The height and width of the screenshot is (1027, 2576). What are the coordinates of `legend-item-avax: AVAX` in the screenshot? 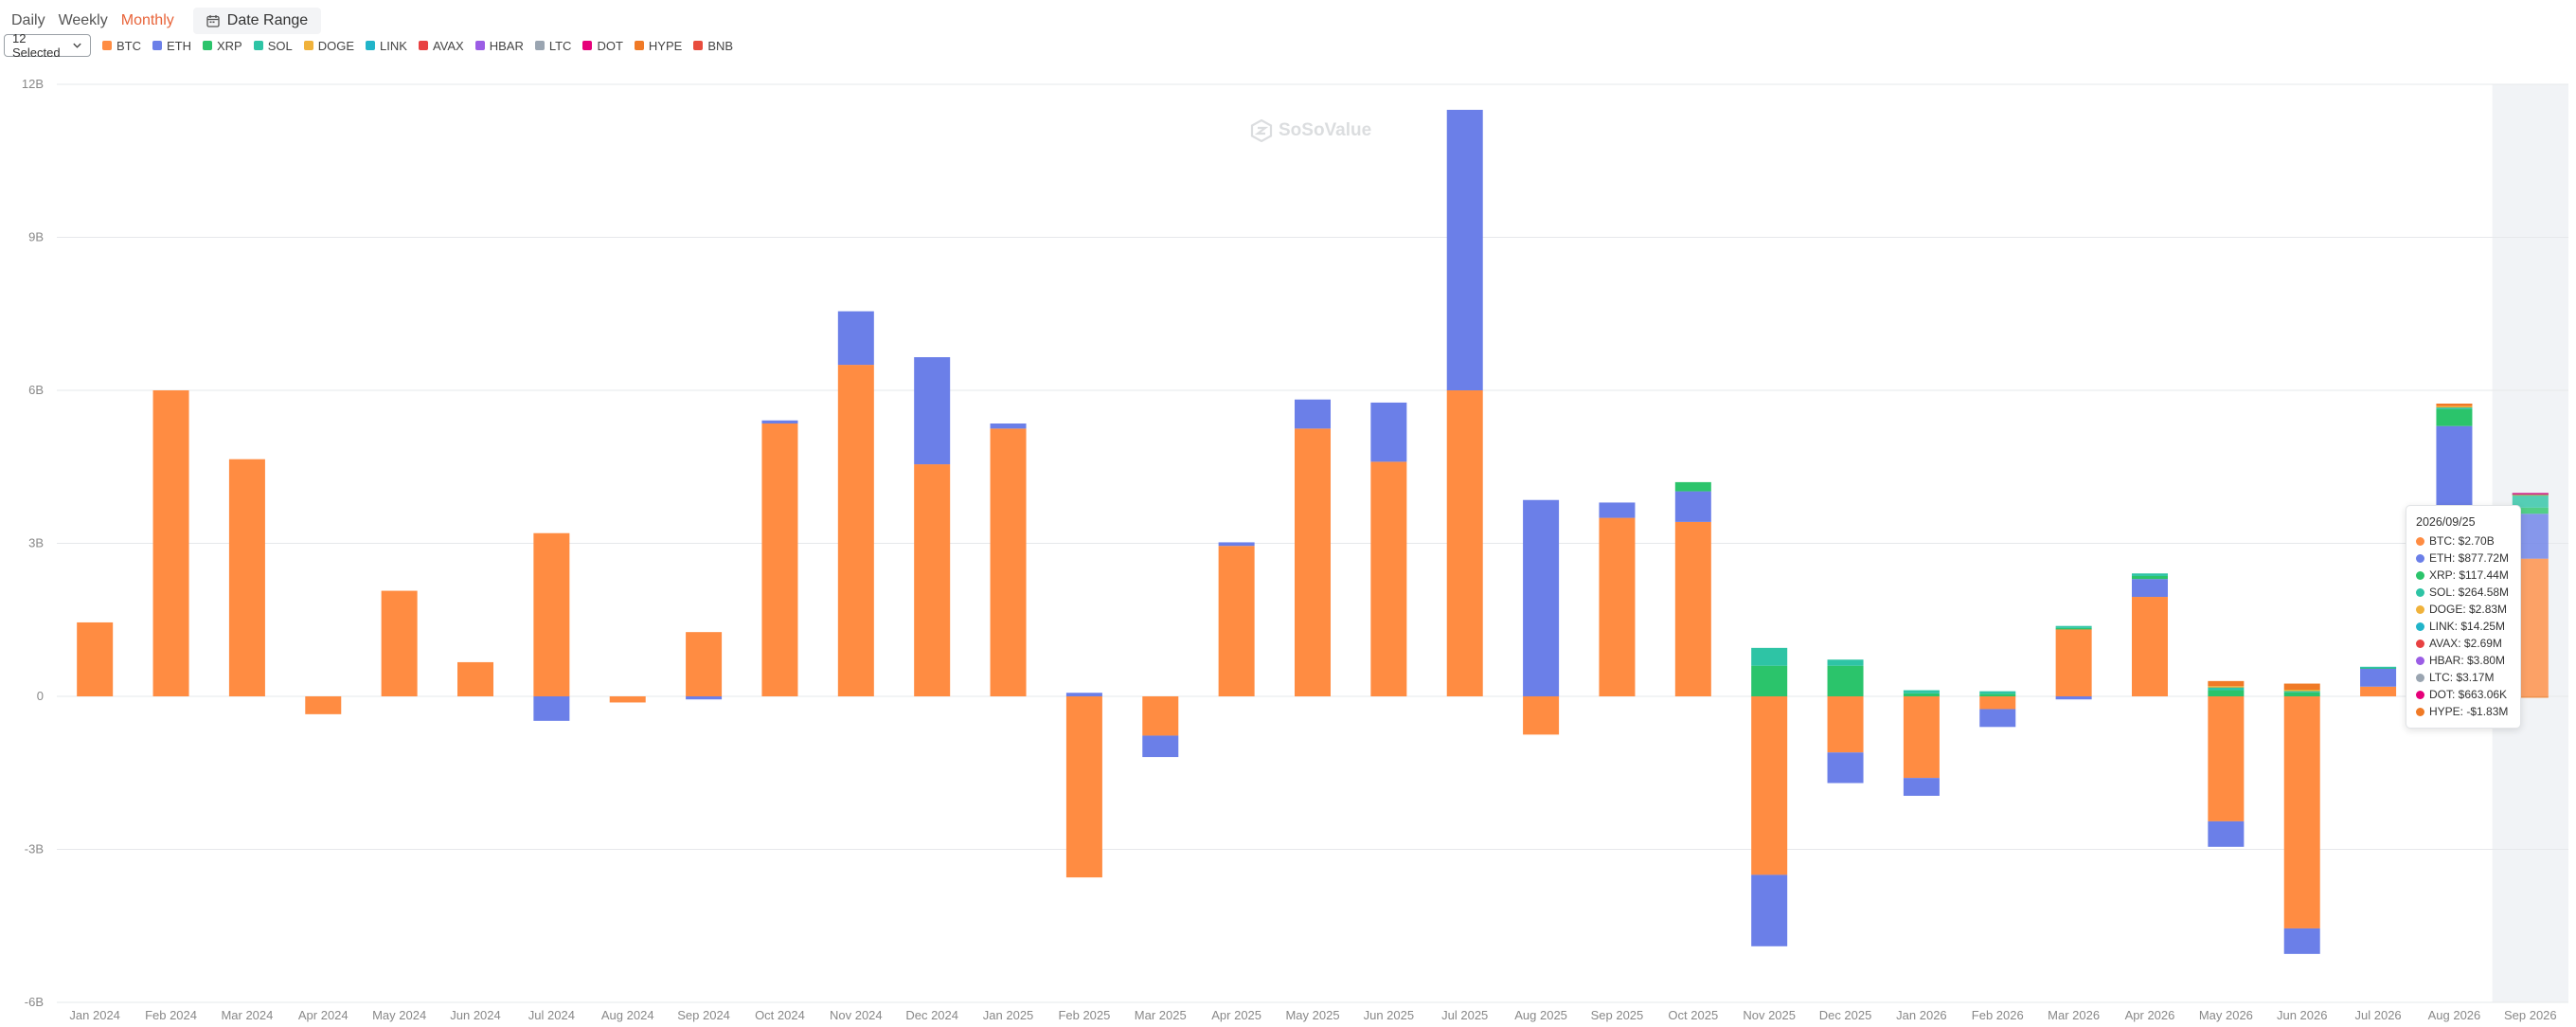 It's located at (441, 46).